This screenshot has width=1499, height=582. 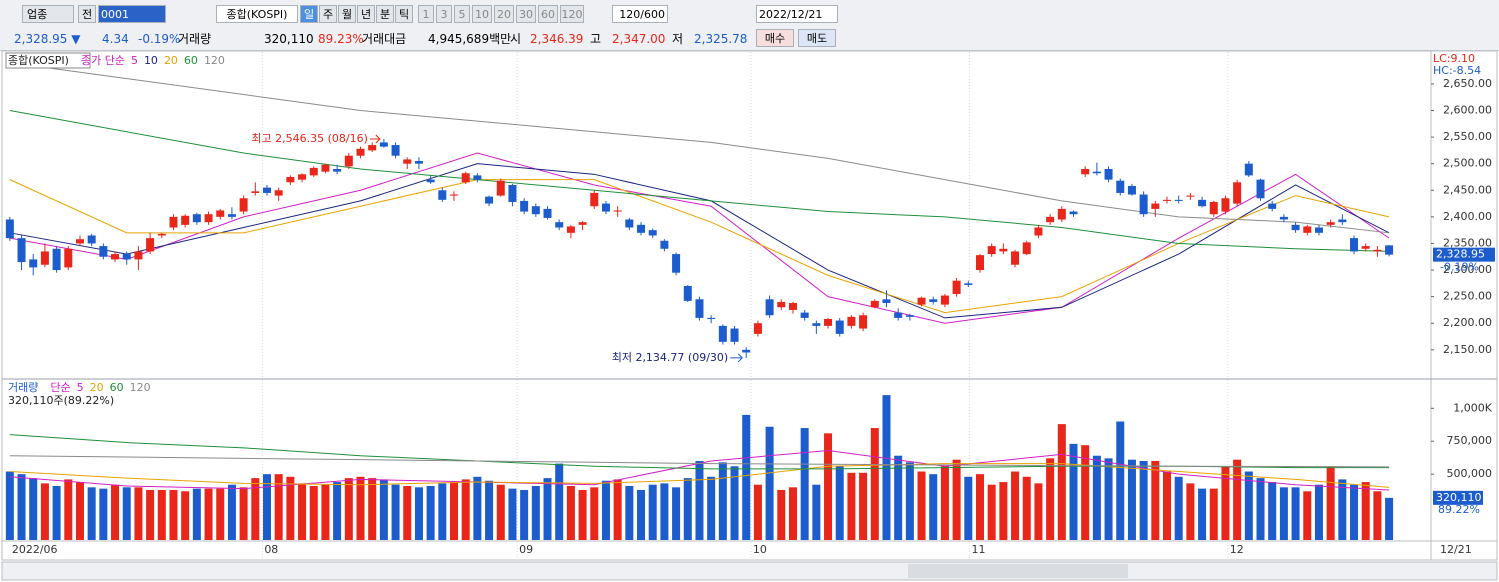 What do you see at coordinates (1467, 109) in the screenshot?
I see `y-tick-label: 2,600.00` at bounding box center [1467, 109].